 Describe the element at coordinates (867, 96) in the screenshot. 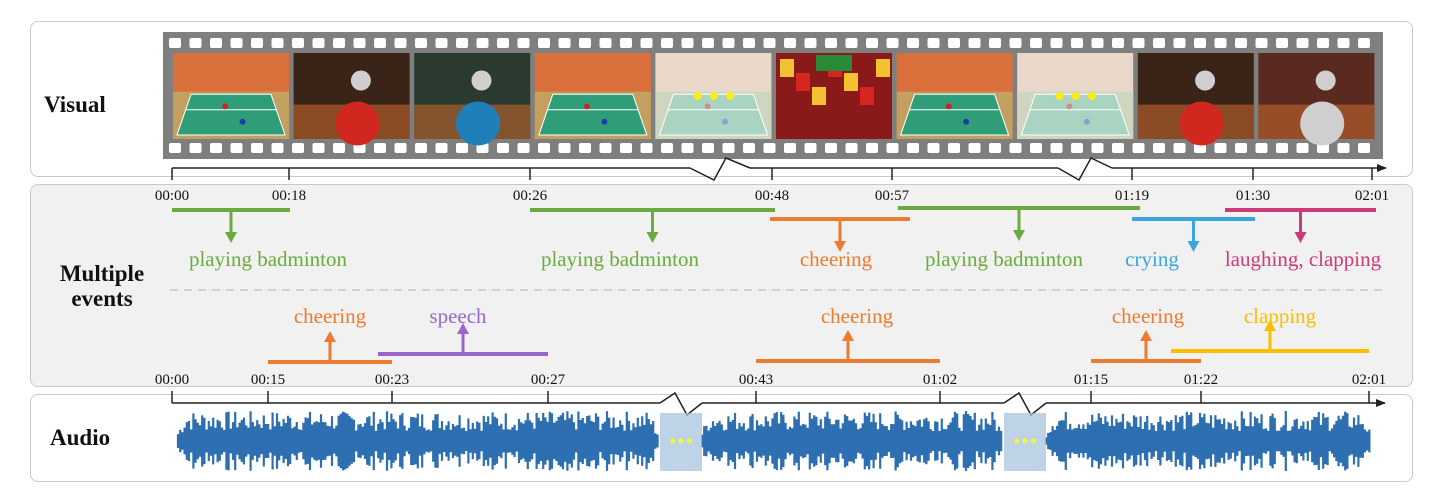

I see `flag` at that location.